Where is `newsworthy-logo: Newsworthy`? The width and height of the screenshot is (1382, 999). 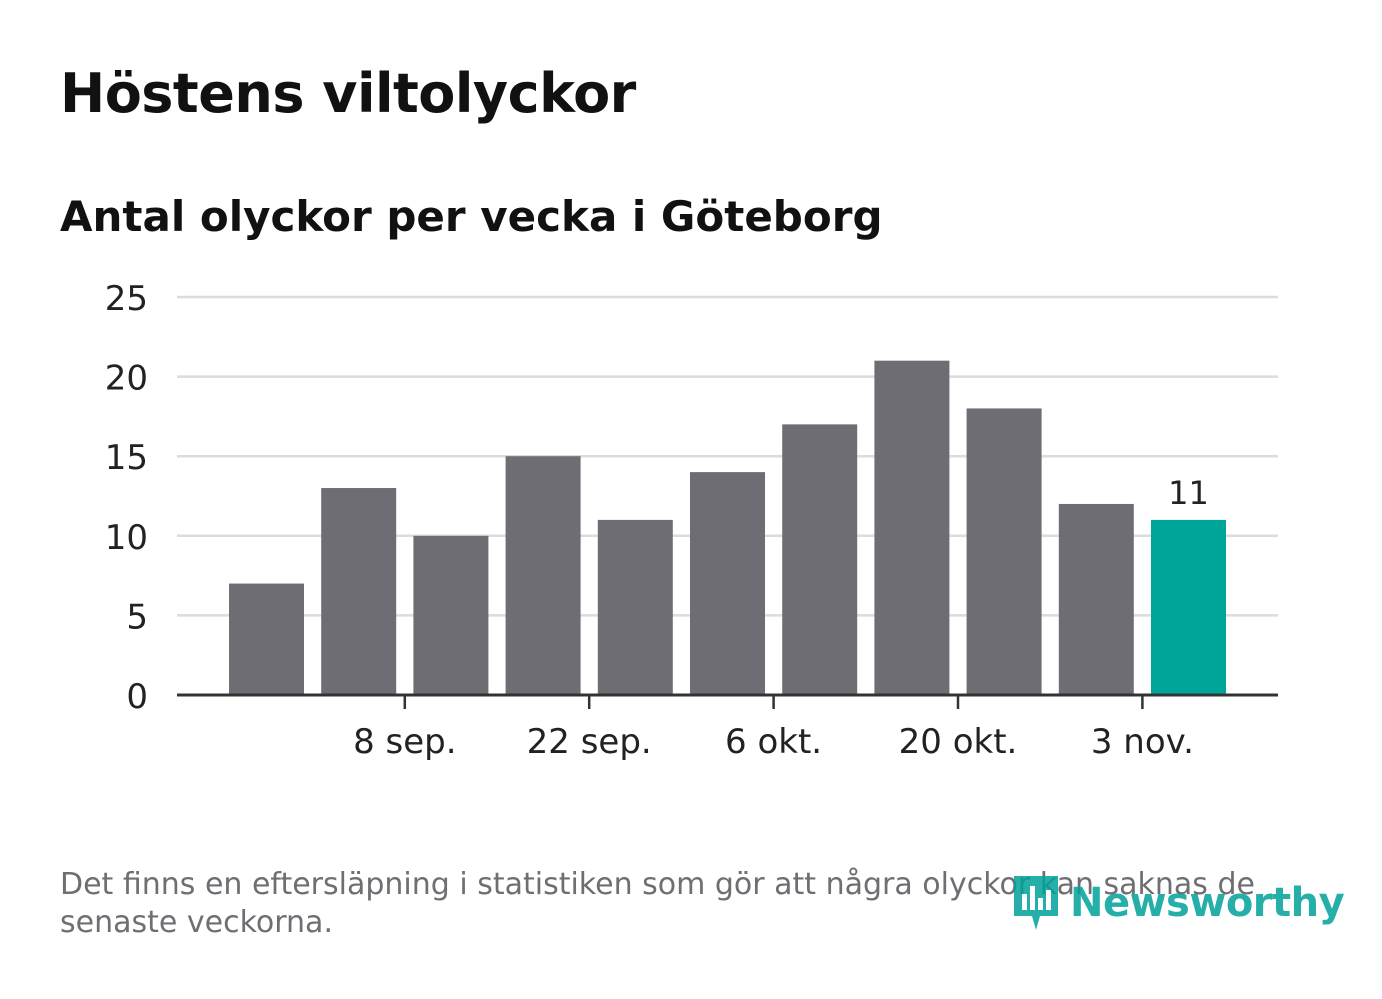 newsworthy-logo: Newsworthy is located at coordinates (1177, 903).